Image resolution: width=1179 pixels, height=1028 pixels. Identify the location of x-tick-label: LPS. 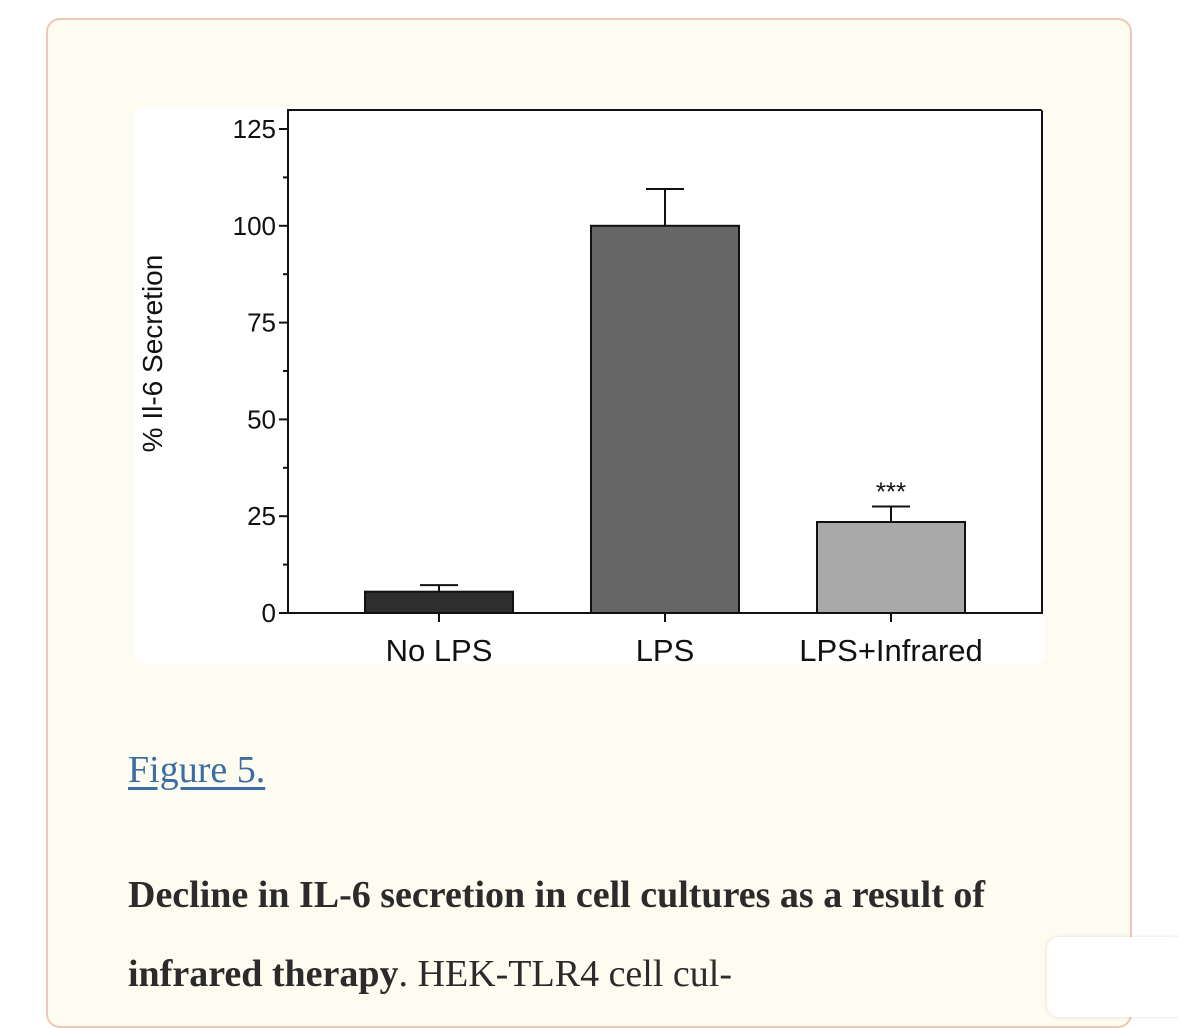
(665, 648).